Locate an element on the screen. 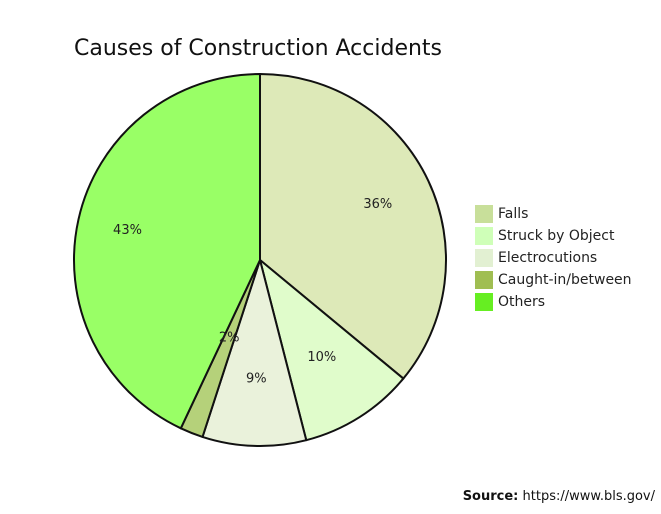  slice-value-label: 43% is located at coordinates (127, 230).